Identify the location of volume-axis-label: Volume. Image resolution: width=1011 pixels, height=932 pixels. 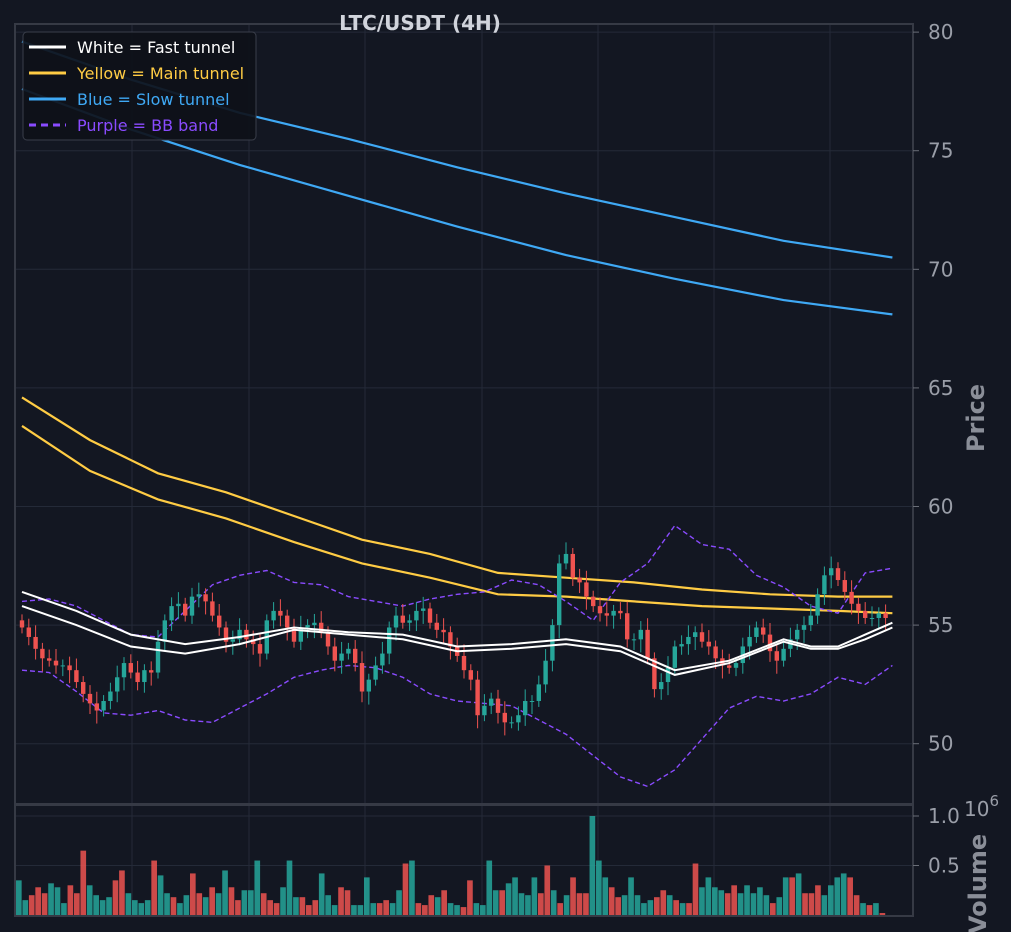
(978, 883).